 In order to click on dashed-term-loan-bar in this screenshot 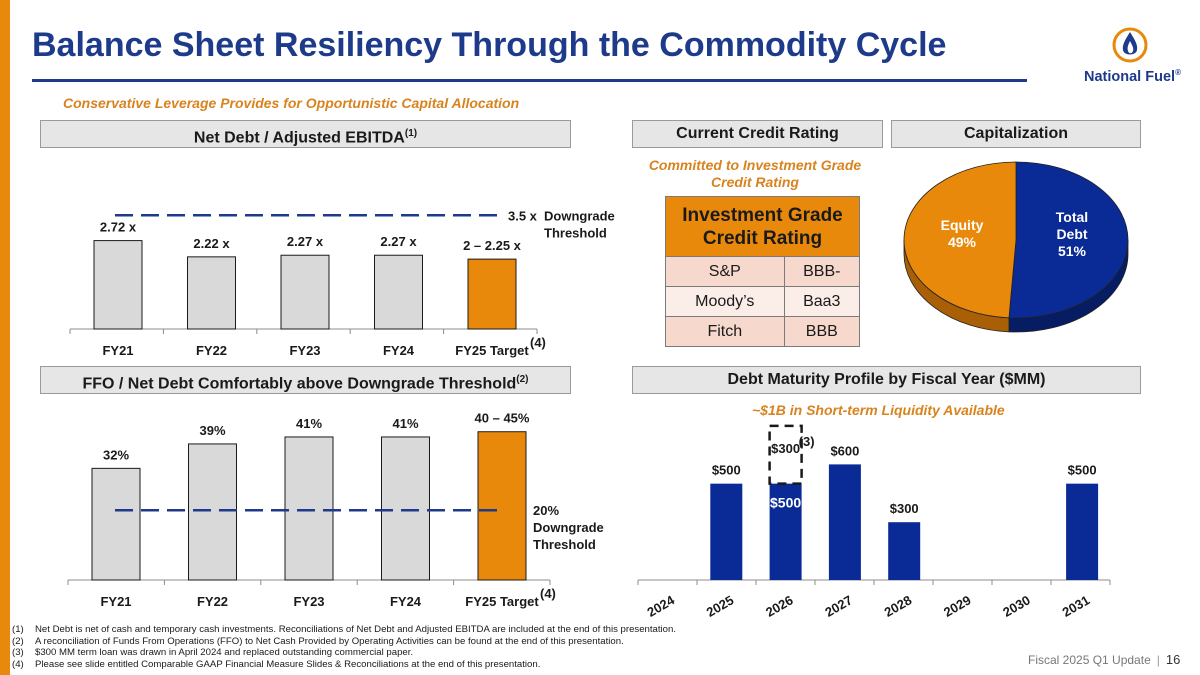, I will do `click(785, 454)`.